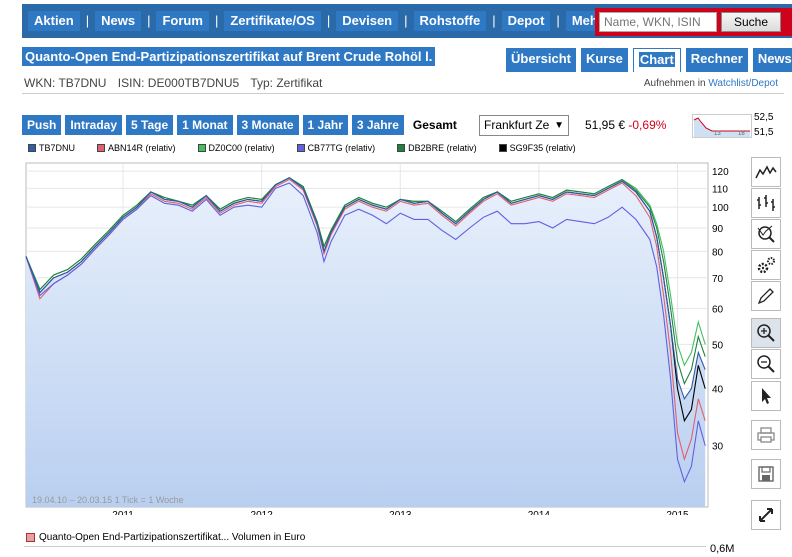  Describe the element at coordinates (722, 549) in the screenshot. I see `volume-axis-label: 0,6M` at that location.